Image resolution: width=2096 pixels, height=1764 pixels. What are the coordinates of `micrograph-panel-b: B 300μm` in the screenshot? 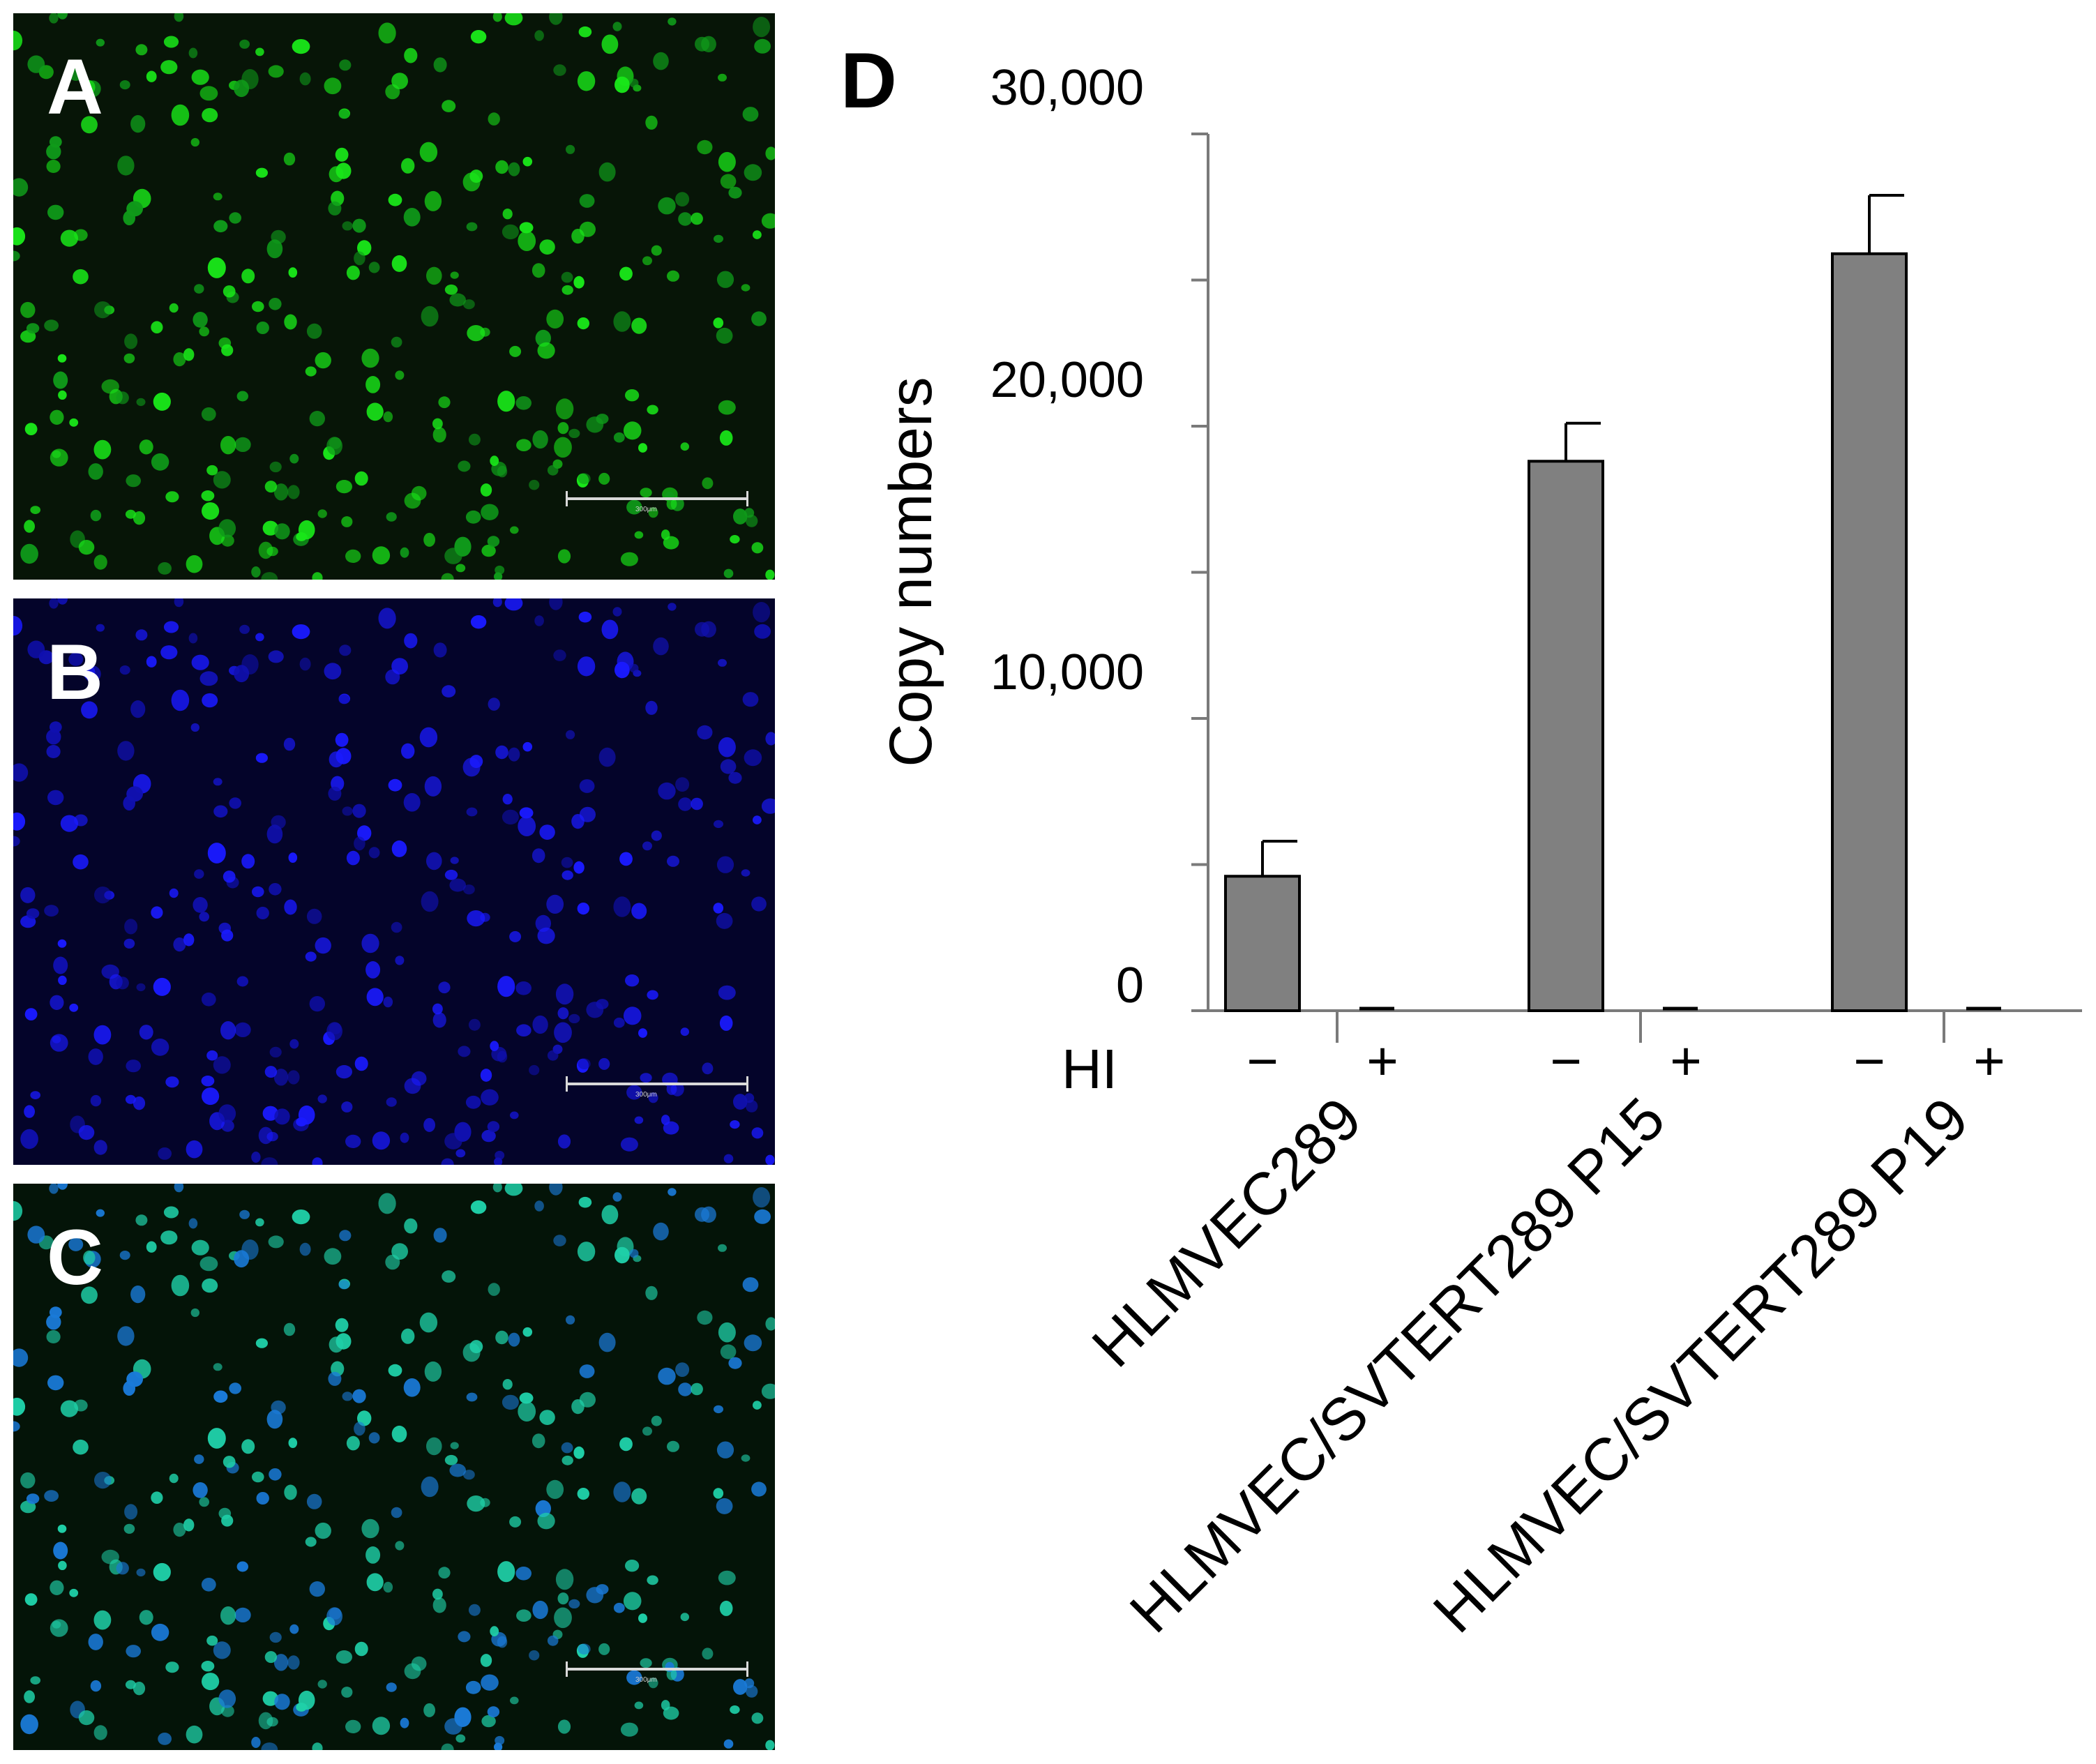 It's located at (394, 881).